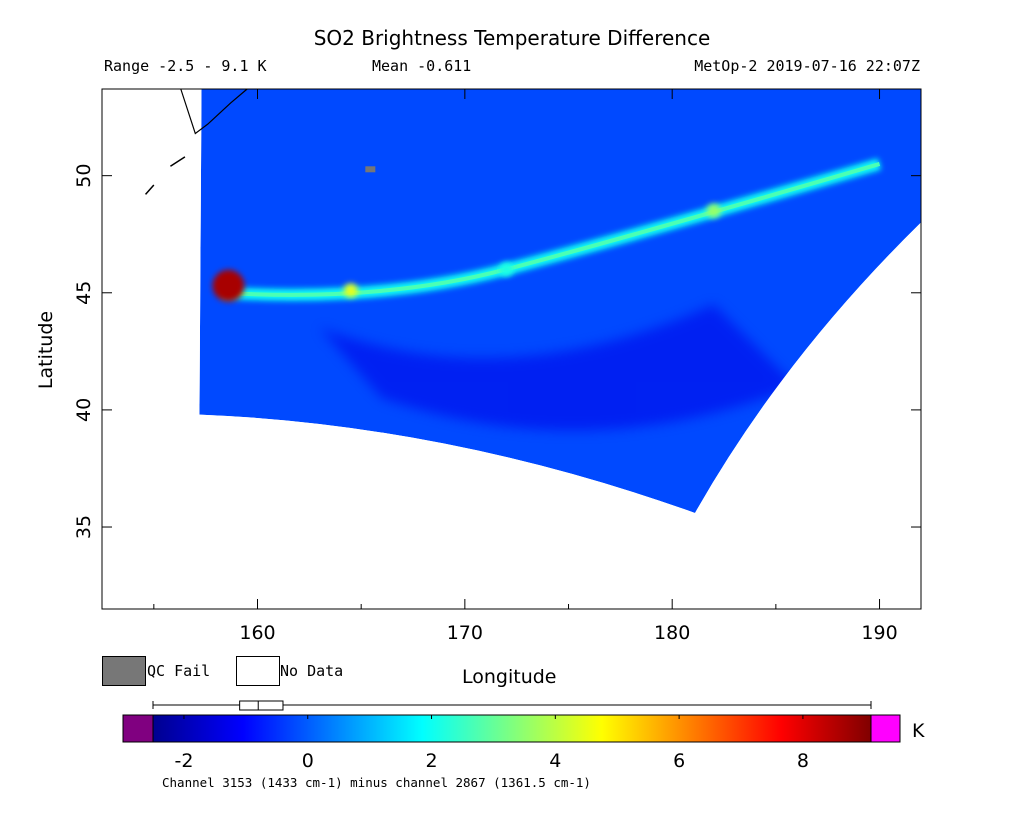 This screenshot has height=813, width=1024. Describe the element at coordinates (679, 761) in the screenshot. I see `colorbar-tick-label: 6` at that location.